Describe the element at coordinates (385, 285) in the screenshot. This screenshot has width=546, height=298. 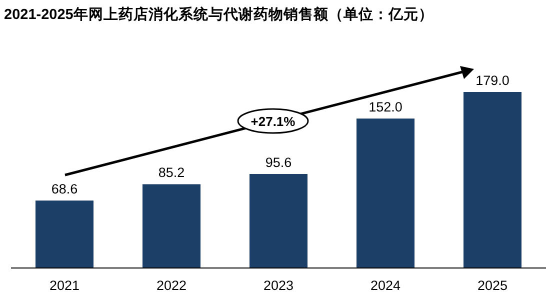
I see `x-tick-label: 2024` at that location.